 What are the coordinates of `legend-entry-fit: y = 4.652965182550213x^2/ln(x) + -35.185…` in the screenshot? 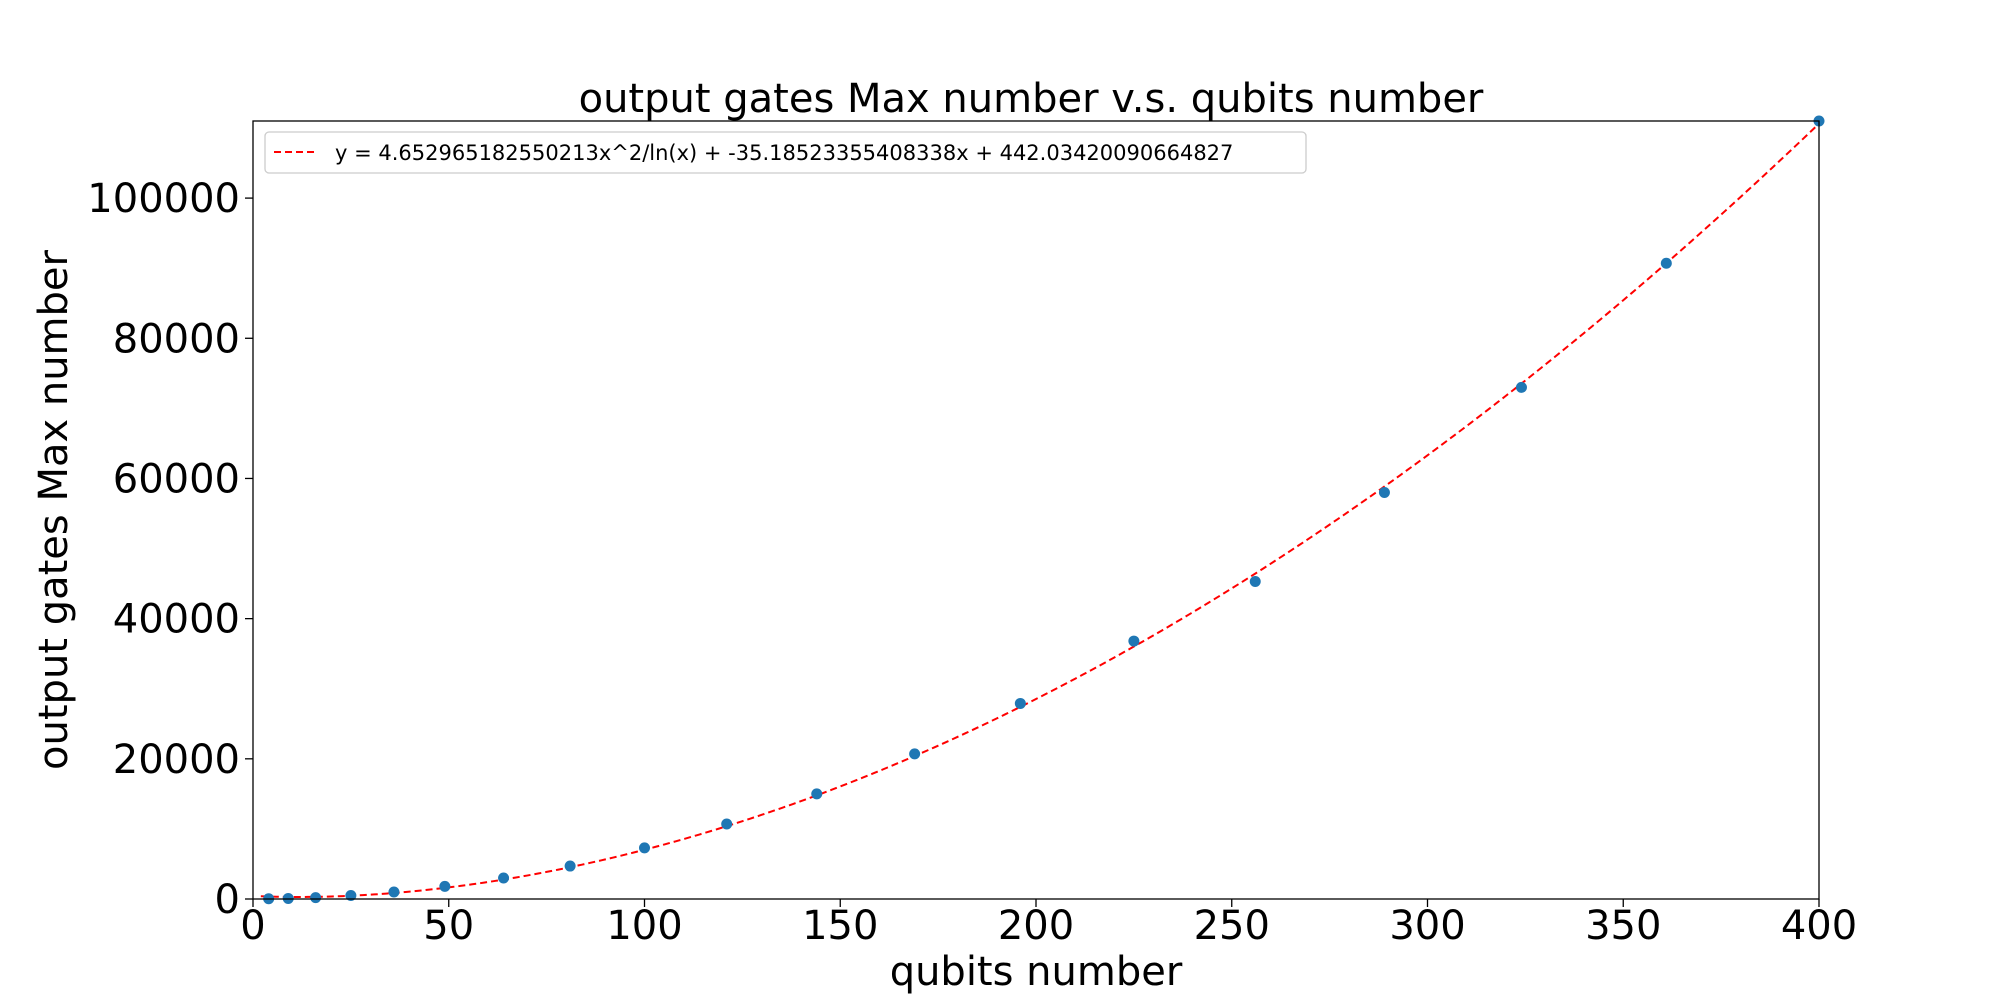 It's located at (784, 153).